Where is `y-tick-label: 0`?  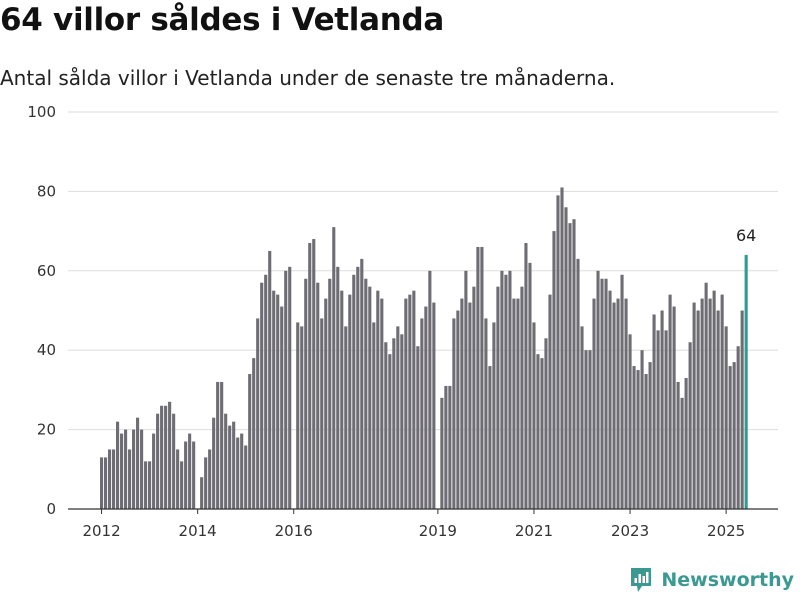 y-tick-label: 0 is located at coordinates (51, 509).